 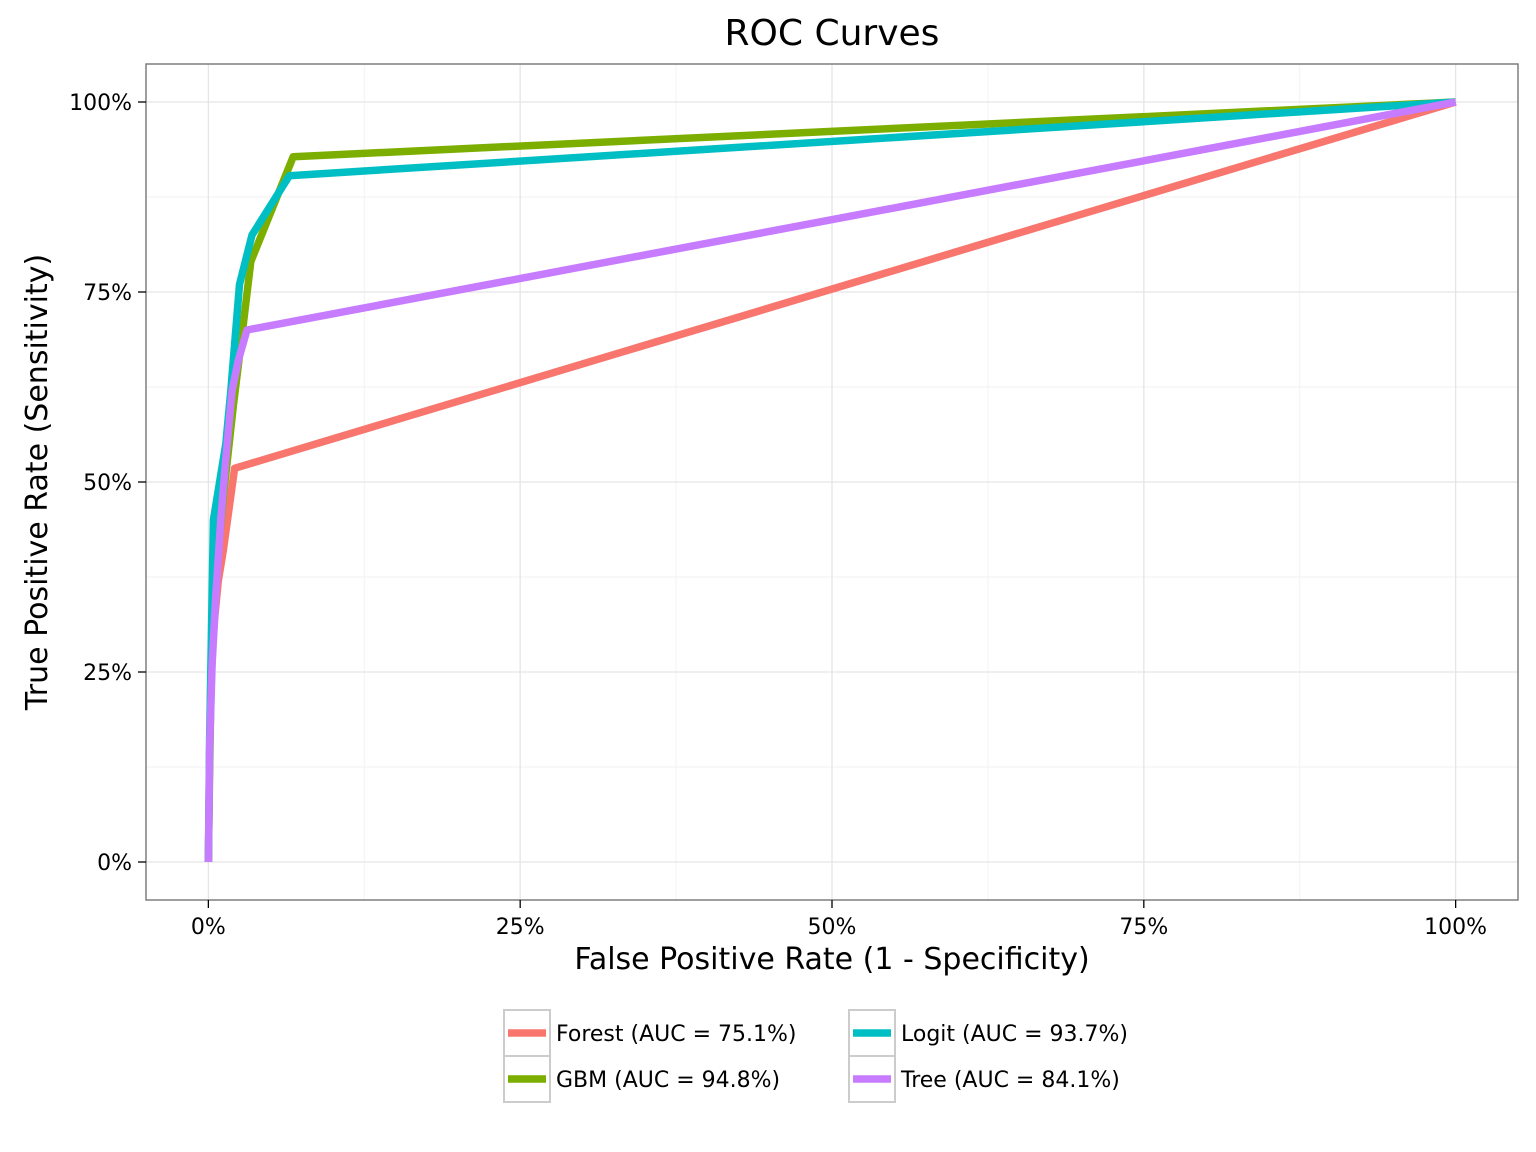 What do you see at coordinates (668, 1080) in the screenshot?
I see `legend-label: GBM (AUC = 94.8%)` at bounding box center [668, 1080].